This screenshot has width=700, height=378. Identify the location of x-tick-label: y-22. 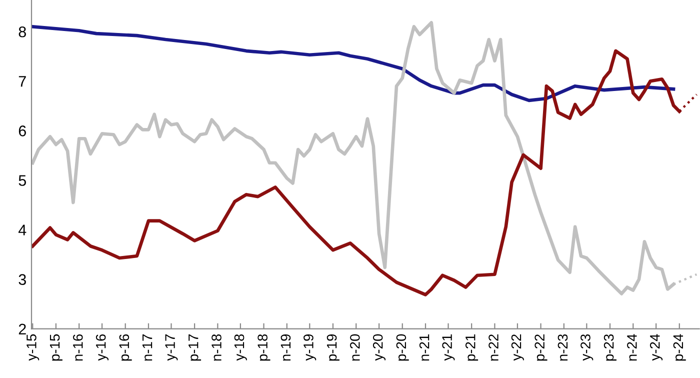
(517, 347).